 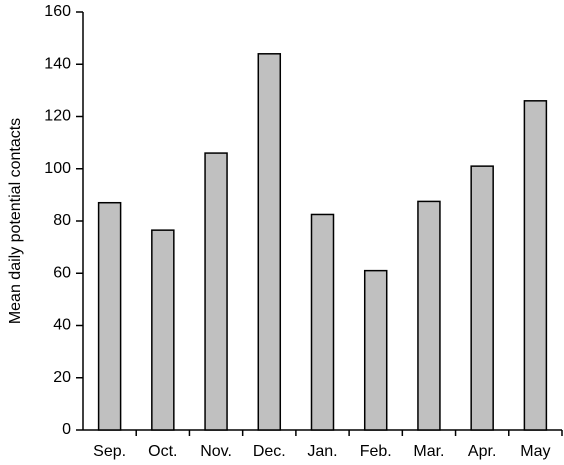 I want to click on y-tick-label: 160, so click(x=57, y=11).